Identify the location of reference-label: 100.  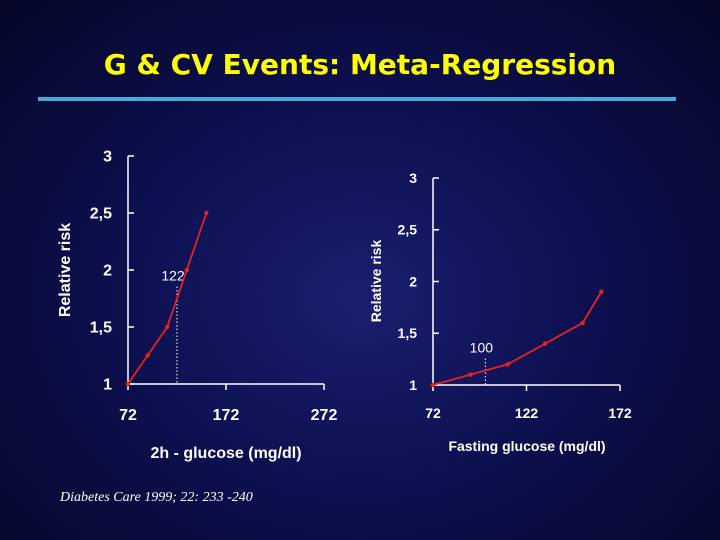
(482, 347).